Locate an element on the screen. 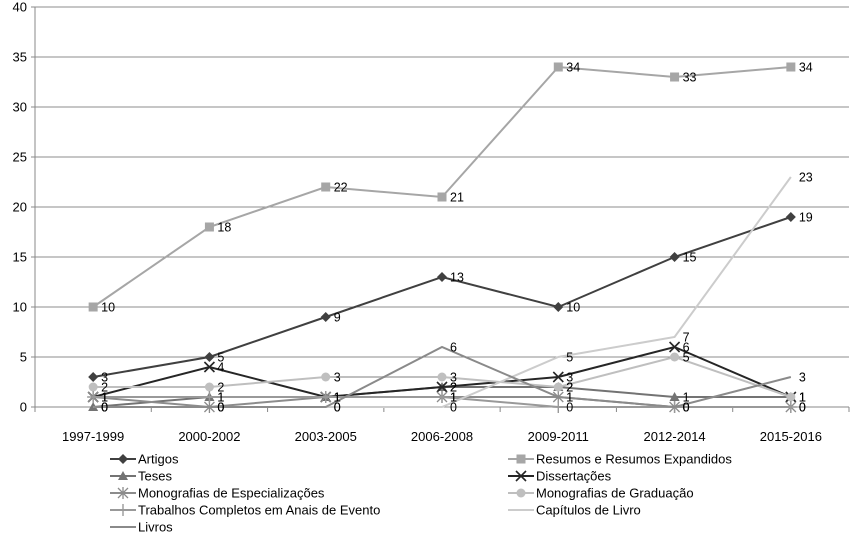 Image resolution: width=850 pixels, height=534 pixels. data-label: 9 is located at coordinates (337, 318).